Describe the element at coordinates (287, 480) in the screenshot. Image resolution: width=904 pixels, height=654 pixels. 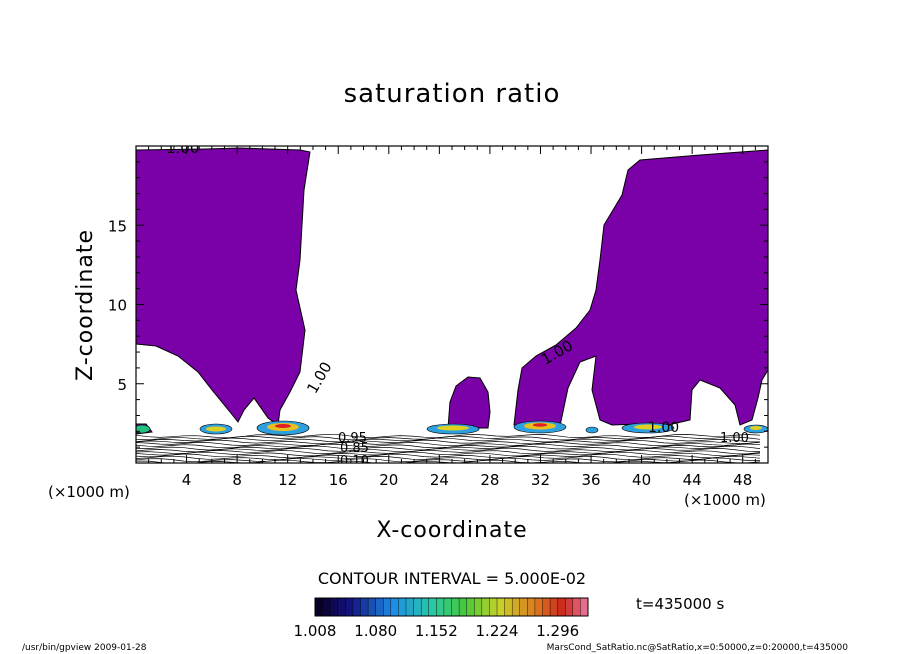
I see `x-tick-label: 12` at that location.